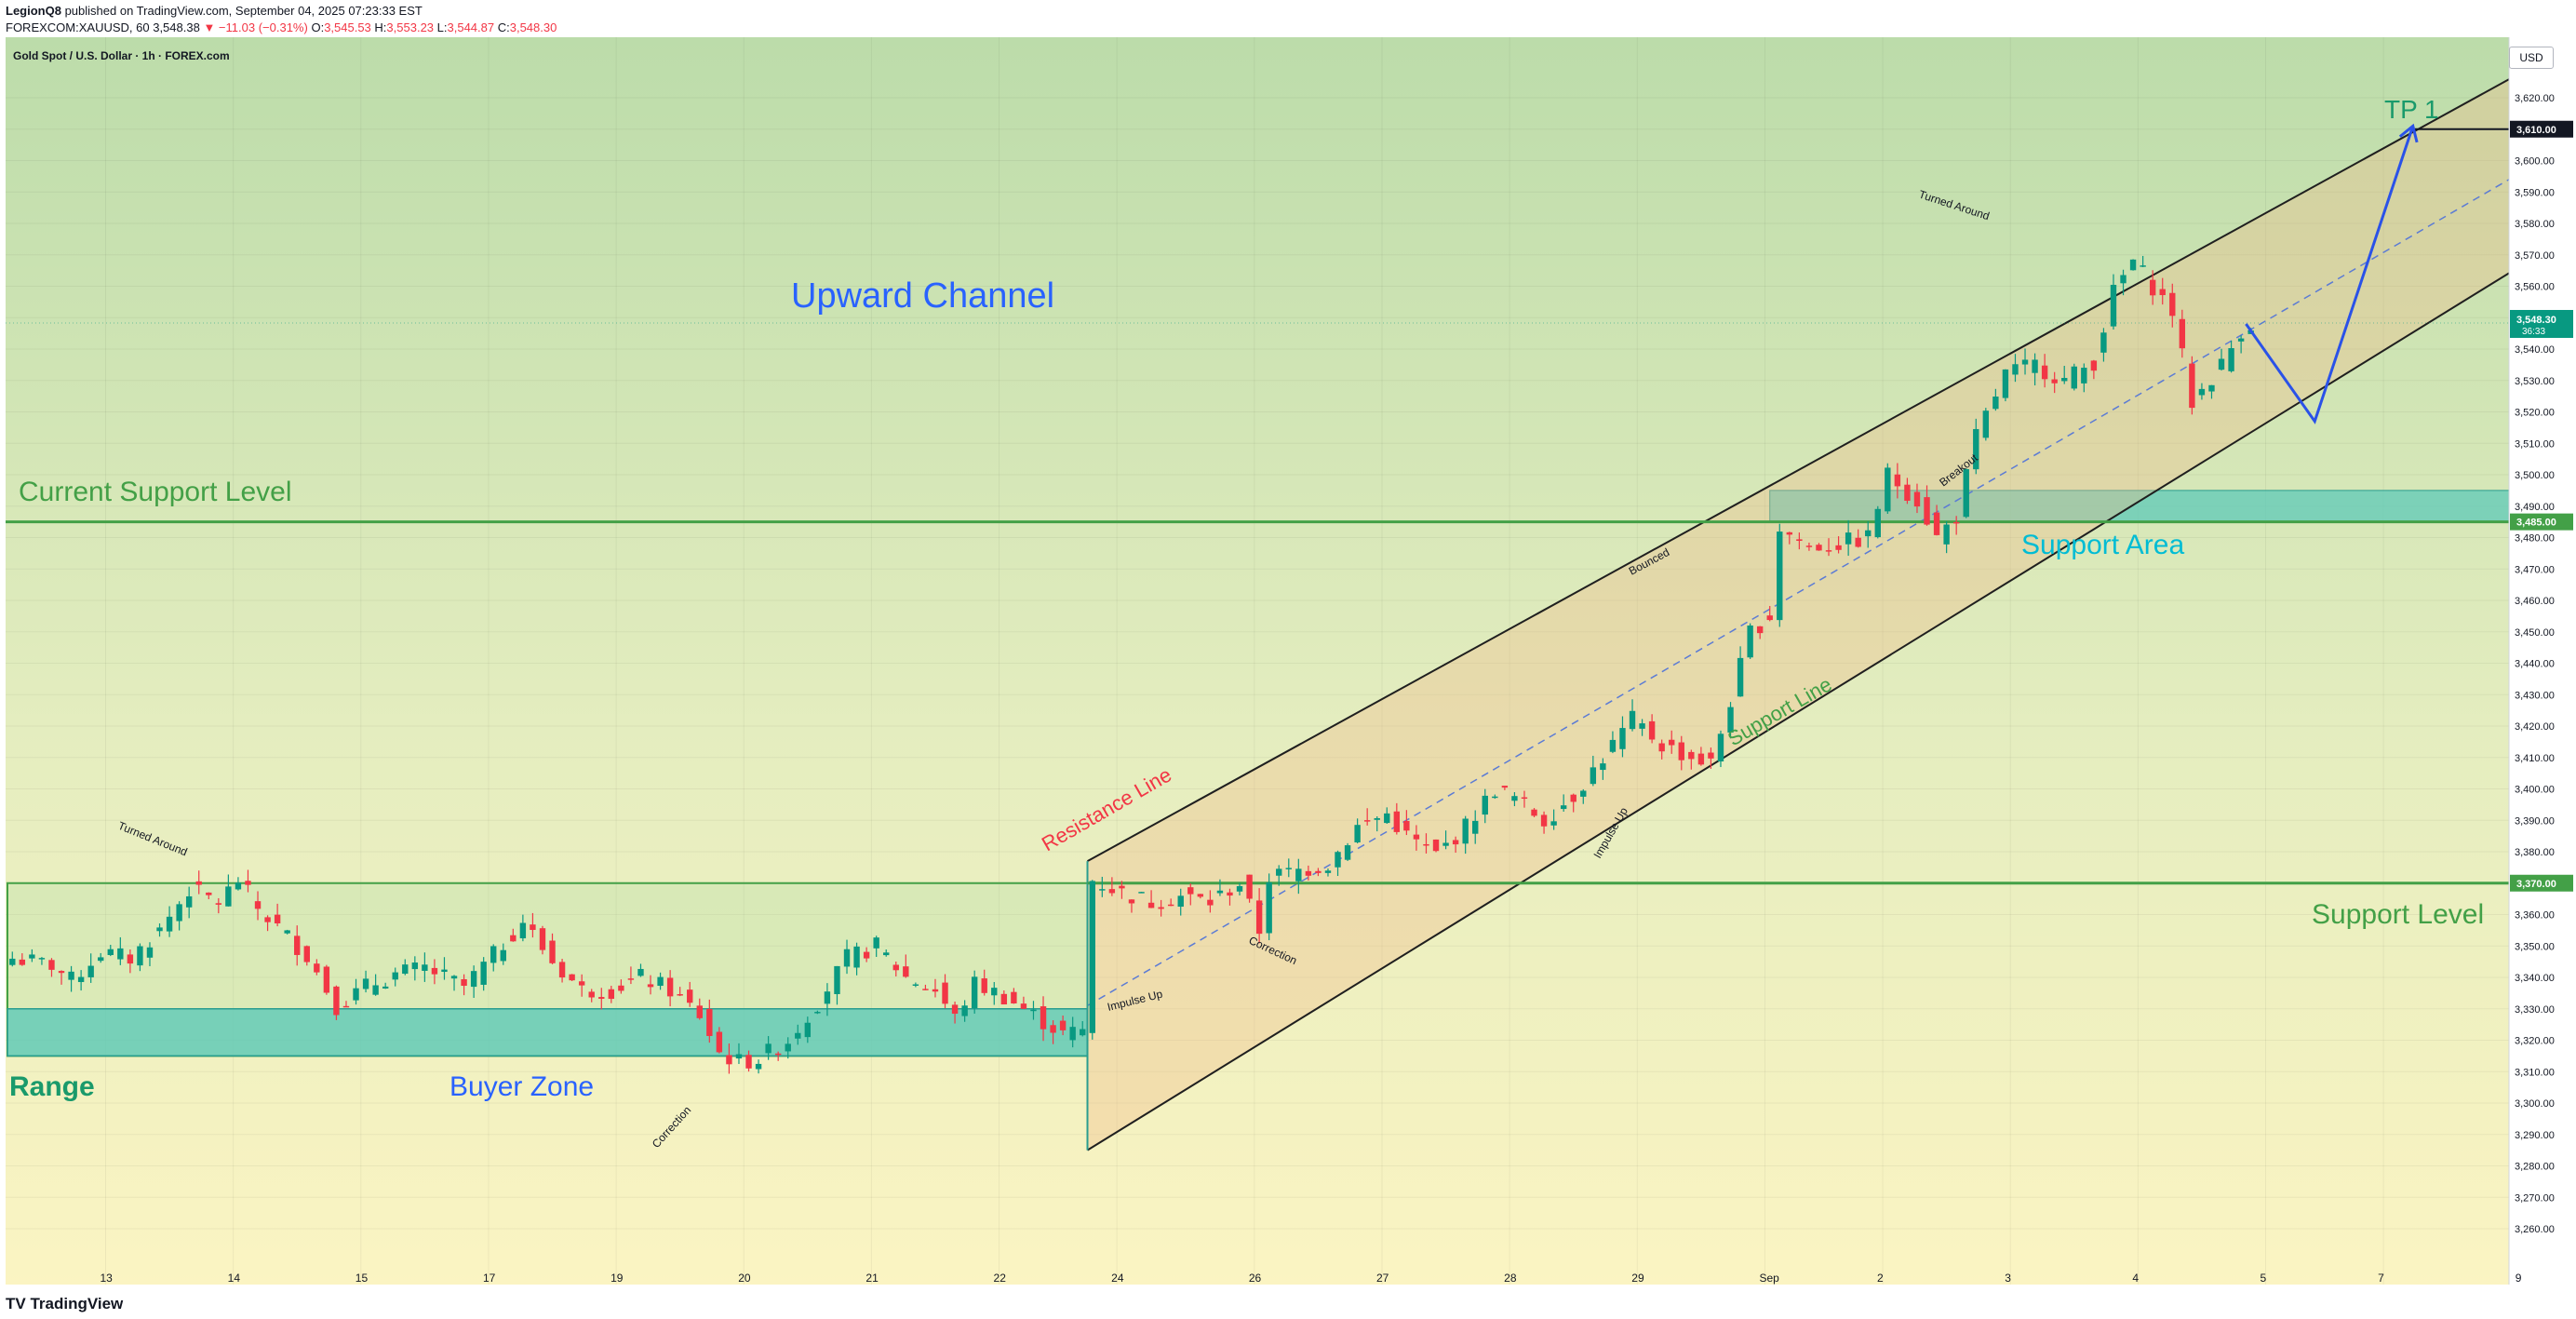 This screenshot has width=2576, height=1319. I want to click on price-tick-label: 3,300.00, so click(2535, 1104).